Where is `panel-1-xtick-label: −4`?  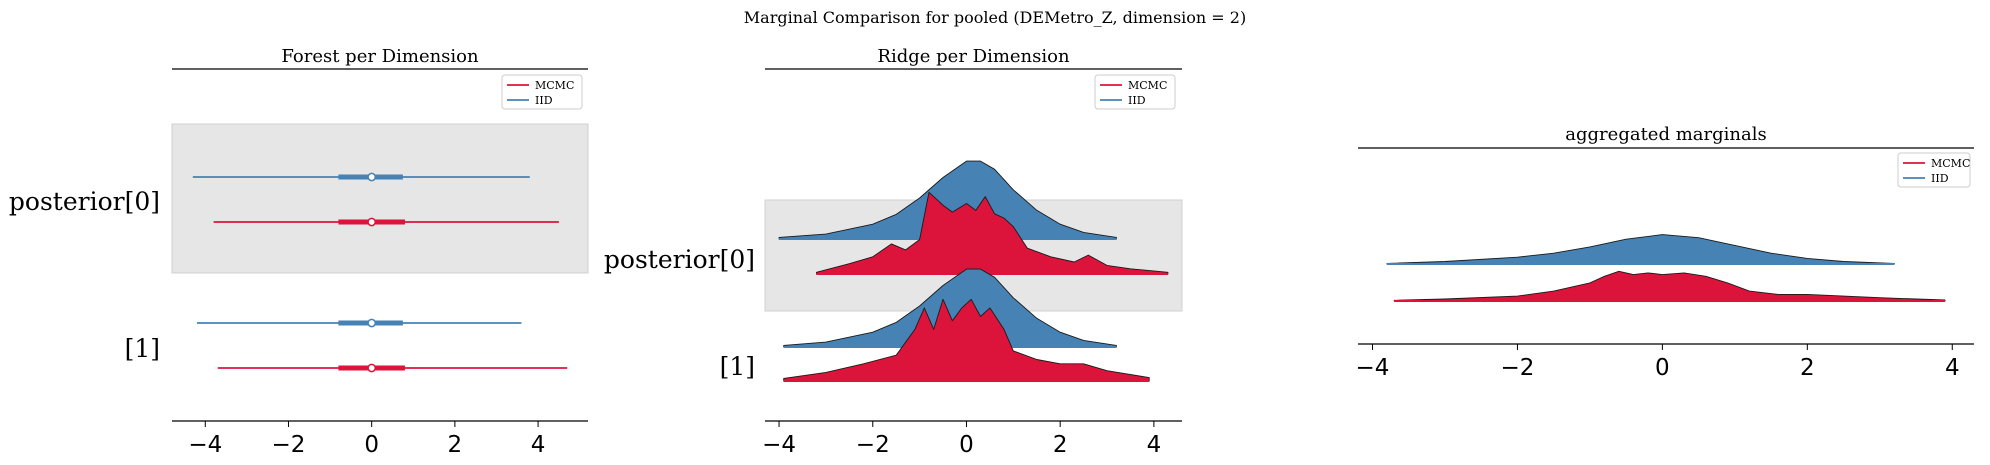 panel-1-xtick-label: −4 is located at coordinates (205, 445).